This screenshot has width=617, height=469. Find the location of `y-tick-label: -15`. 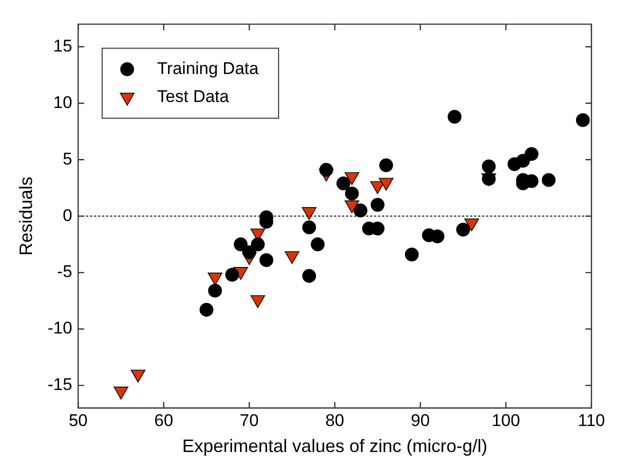

y-tick-label: -15 is located at coordinates (60, 384).